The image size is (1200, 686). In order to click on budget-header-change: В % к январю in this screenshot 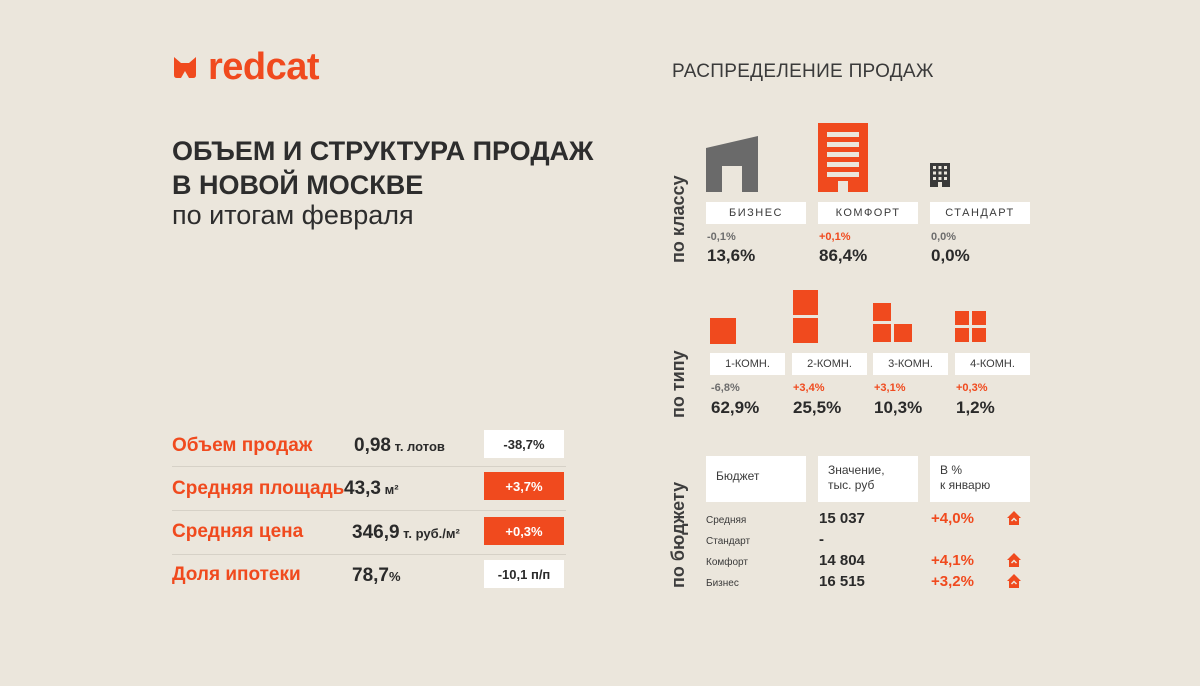, I will do `click(980, 479)`.